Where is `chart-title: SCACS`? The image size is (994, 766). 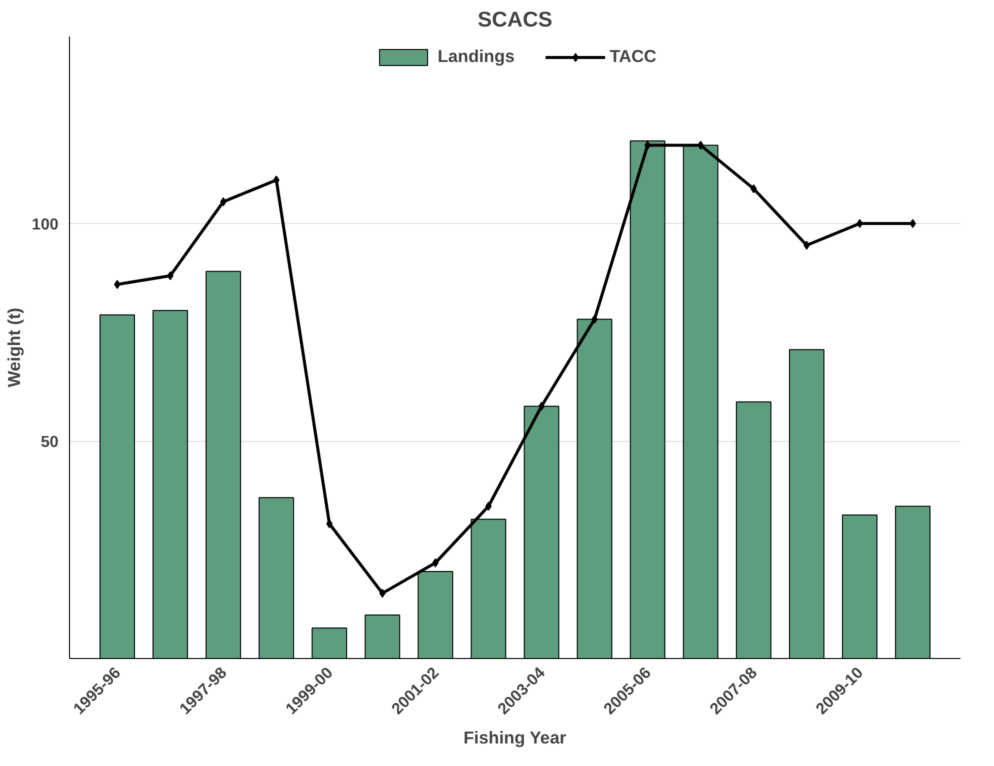
chart-title: SCACS is located at coordinates (515, 20).